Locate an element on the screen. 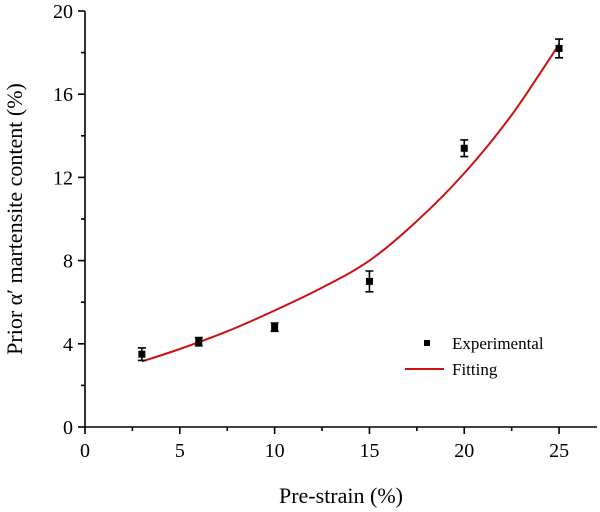 This screenshot has height=512, width=600. y-tick-label: 4 is located at coordinates (68, 345).